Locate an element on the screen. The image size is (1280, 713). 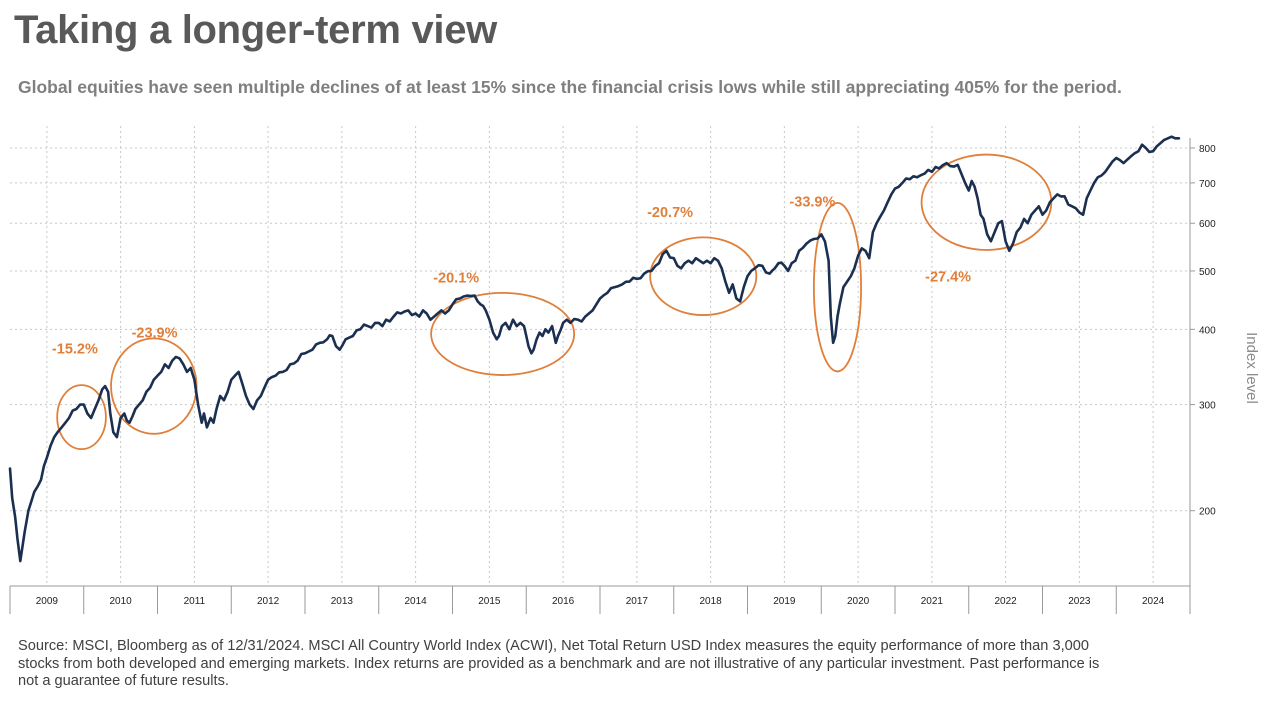
x-tick-label-2011: 2011 is located at coordinates (195, 601).